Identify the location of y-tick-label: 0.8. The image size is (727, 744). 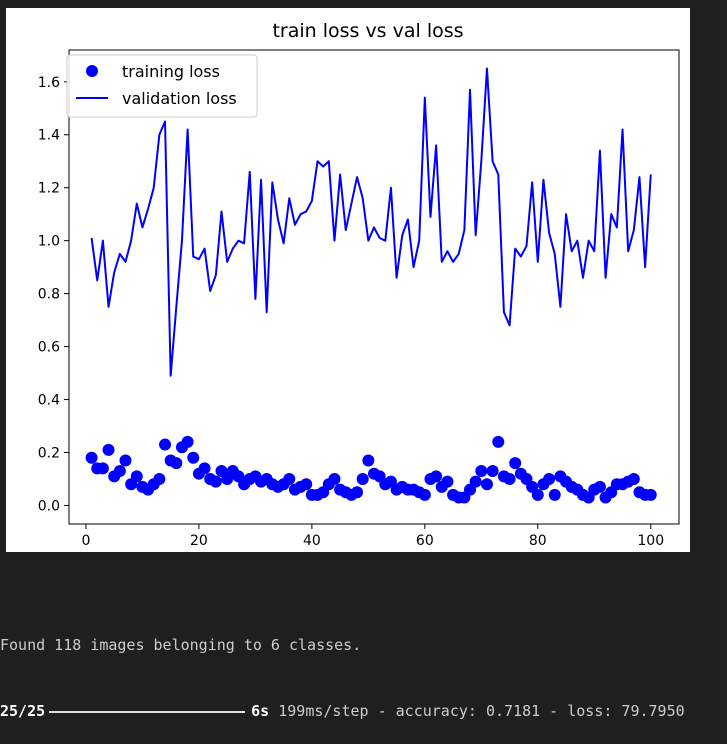
(49, 295).